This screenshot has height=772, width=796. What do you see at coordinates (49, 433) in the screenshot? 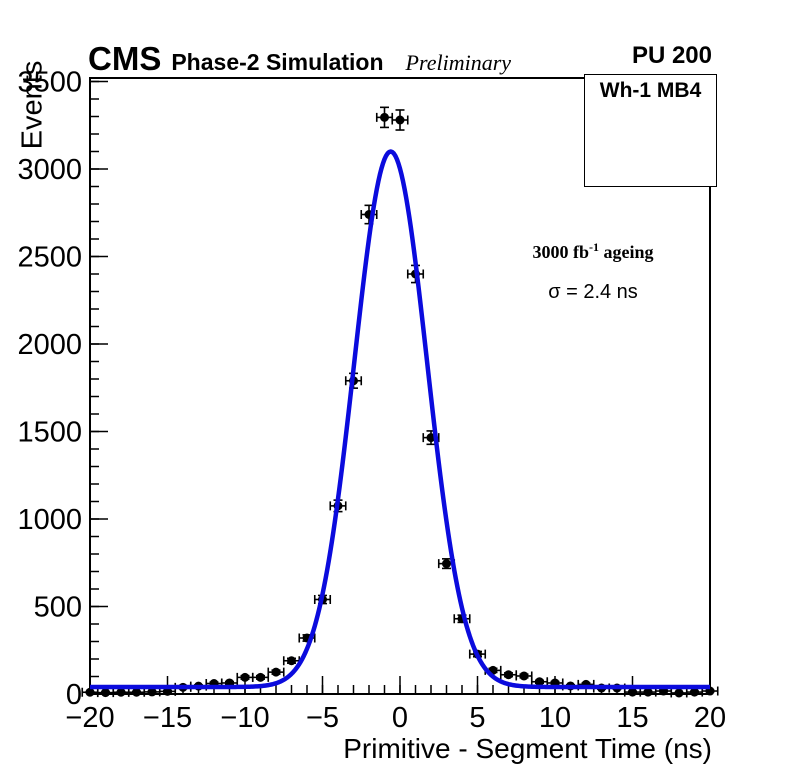
I see `y-tick-label: 1500` at bounding box center [49, 433].